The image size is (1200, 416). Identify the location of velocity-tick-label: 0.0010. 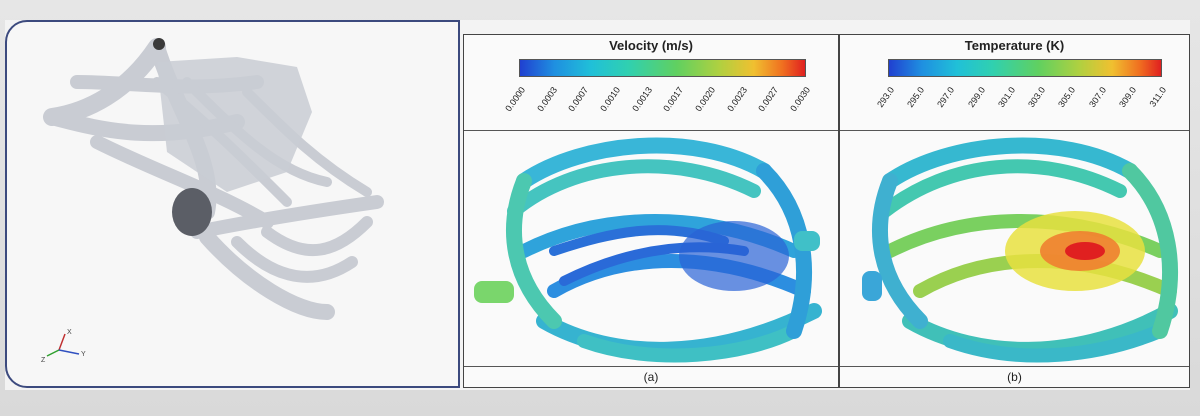
(610, 99).